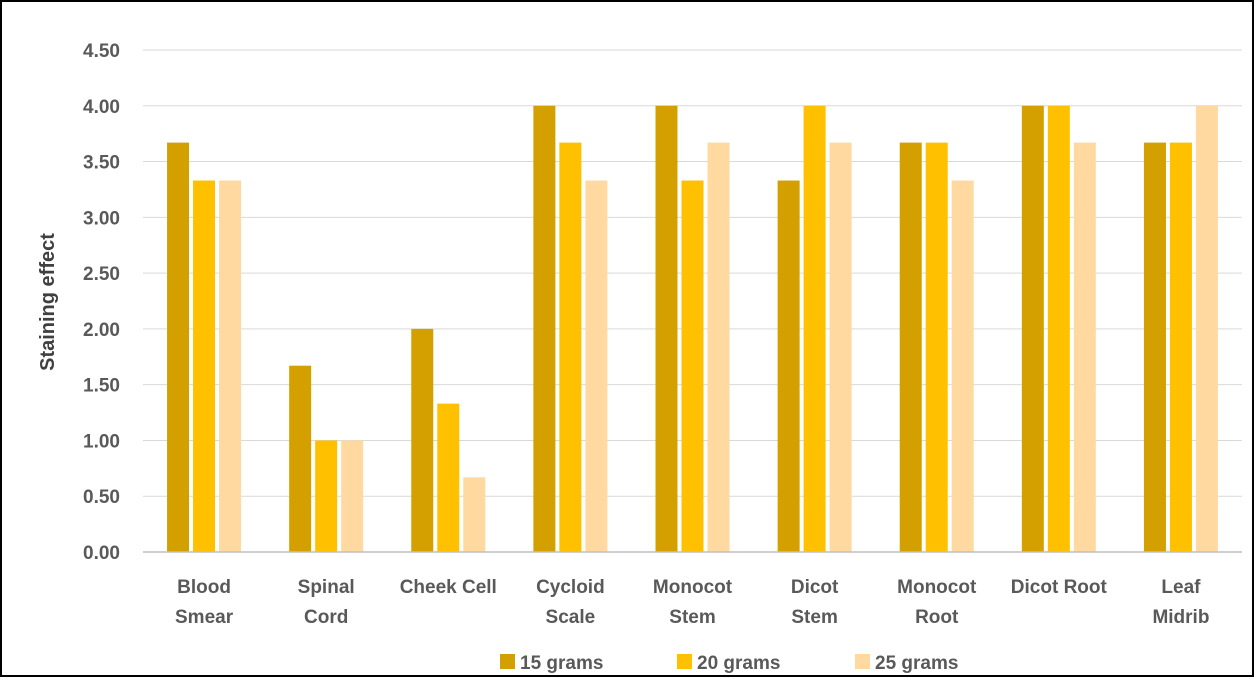 The image size is (1254, 679). What do you see at coordinates (101, 218) in the screenshot?
I see `y-tick-label: 3.00` at bounding box center [101, 218].